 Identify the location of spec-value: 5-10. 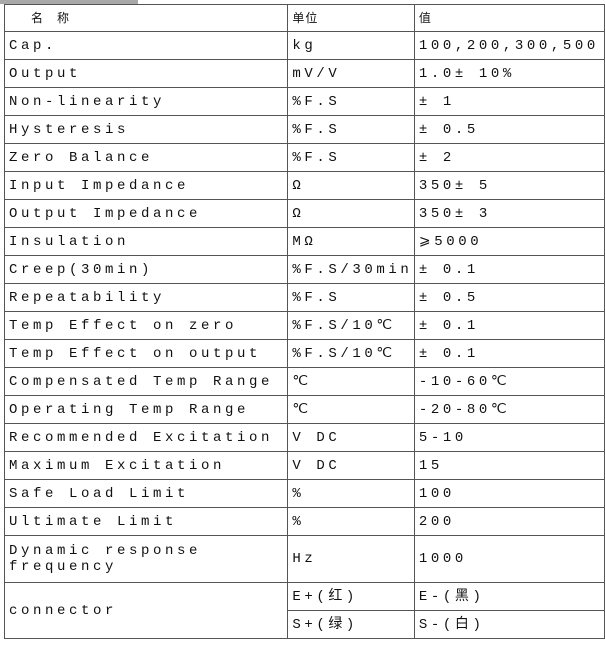
(509, 437).